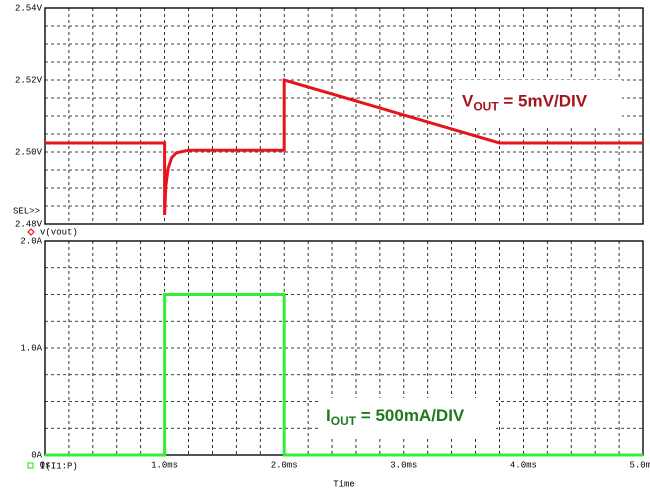 The image size is (650, 492). I want to click on y-tick-label: 1.0A, so click(31, 348).